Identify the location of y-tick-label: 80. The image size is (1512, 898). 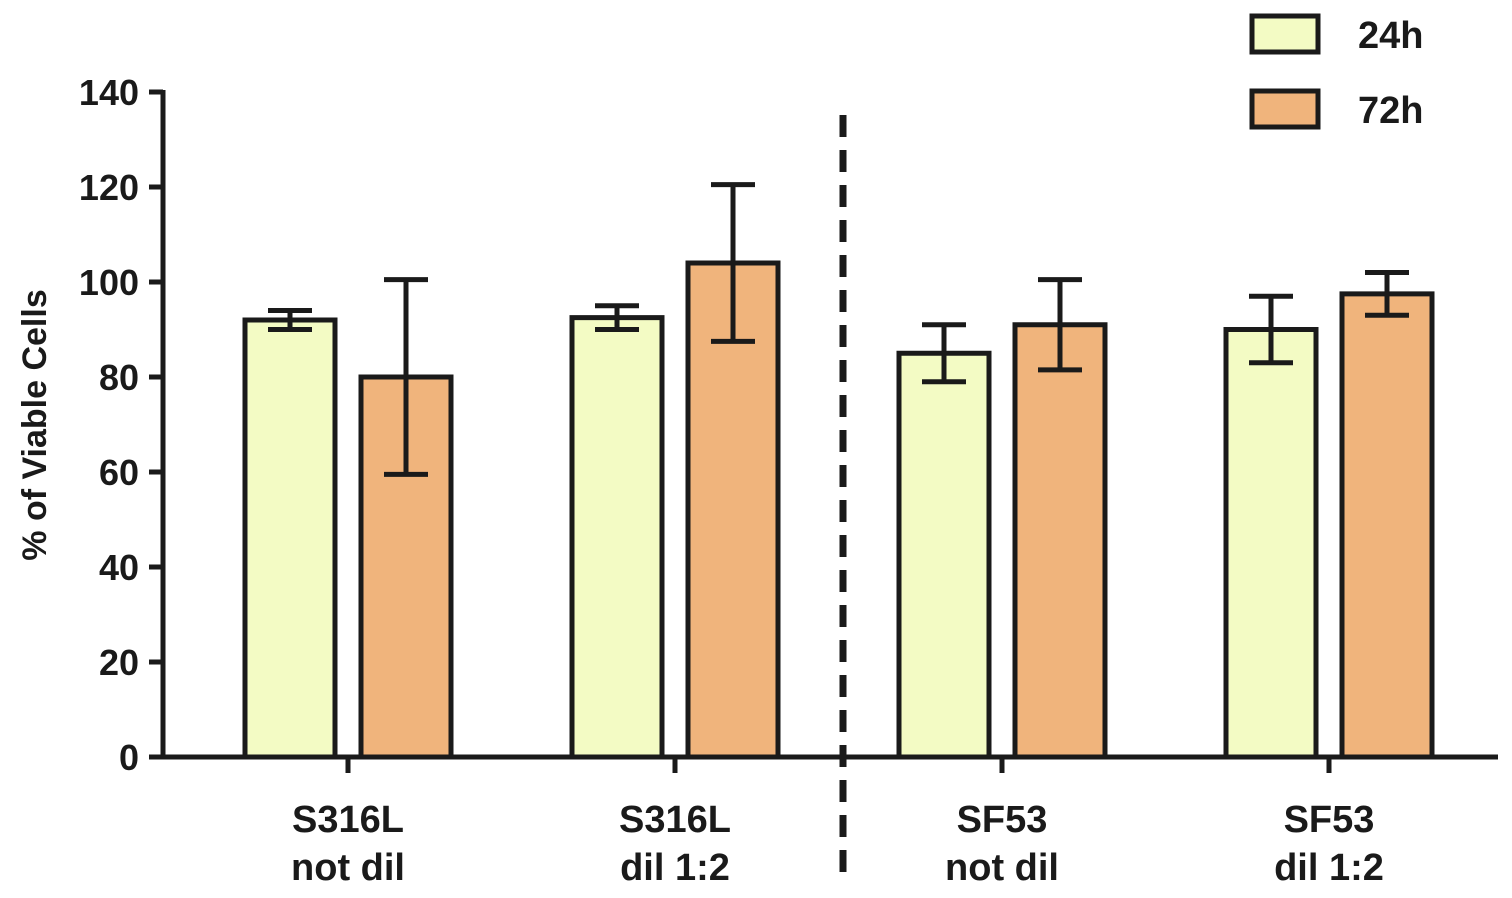
(119, 377).